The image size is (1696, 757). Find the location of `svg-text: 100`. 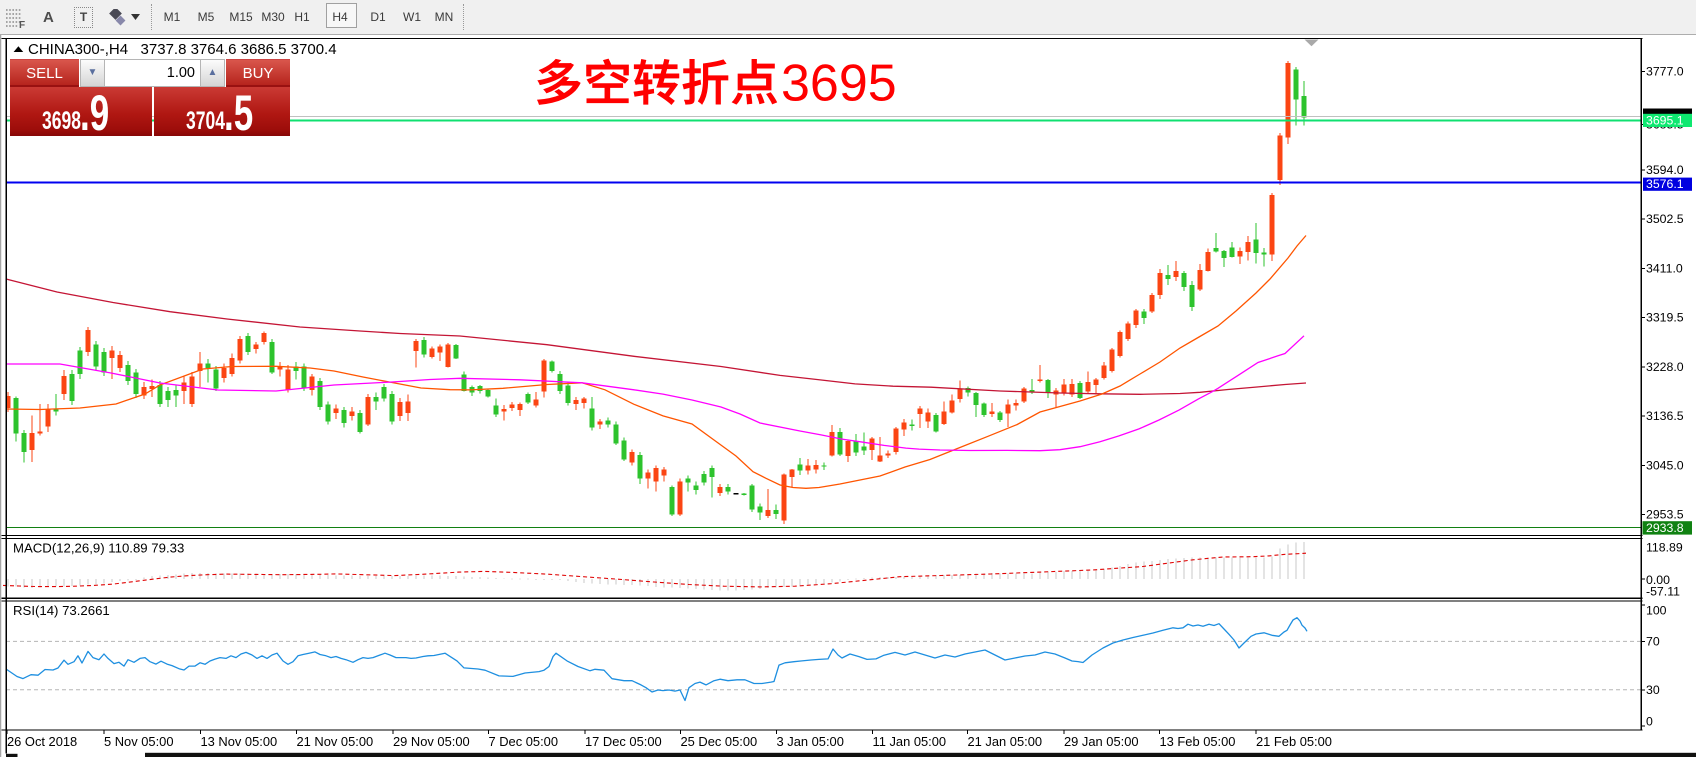

svg-text: 100 is located at coordinates (1656, 611).